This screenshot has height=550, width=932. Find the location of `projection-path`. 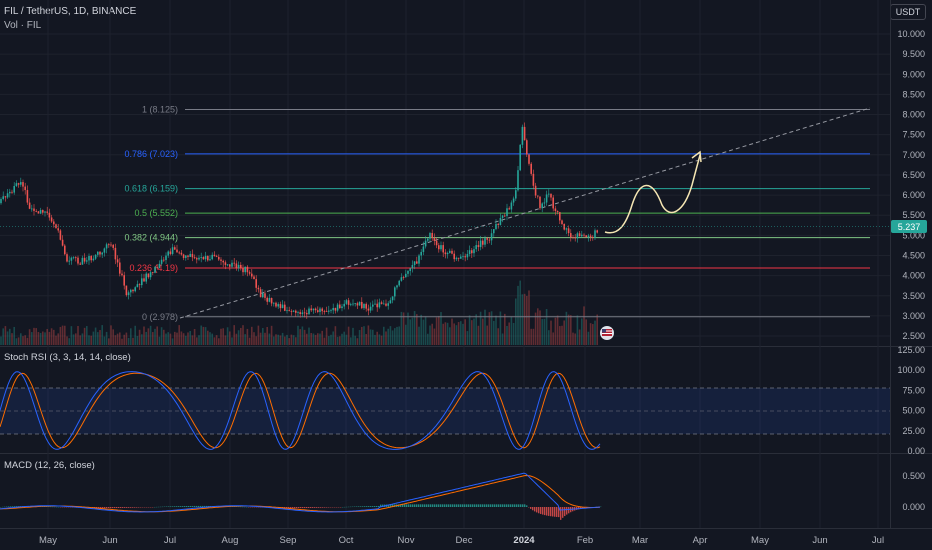

projection-path is located at coordinates (653, 192).